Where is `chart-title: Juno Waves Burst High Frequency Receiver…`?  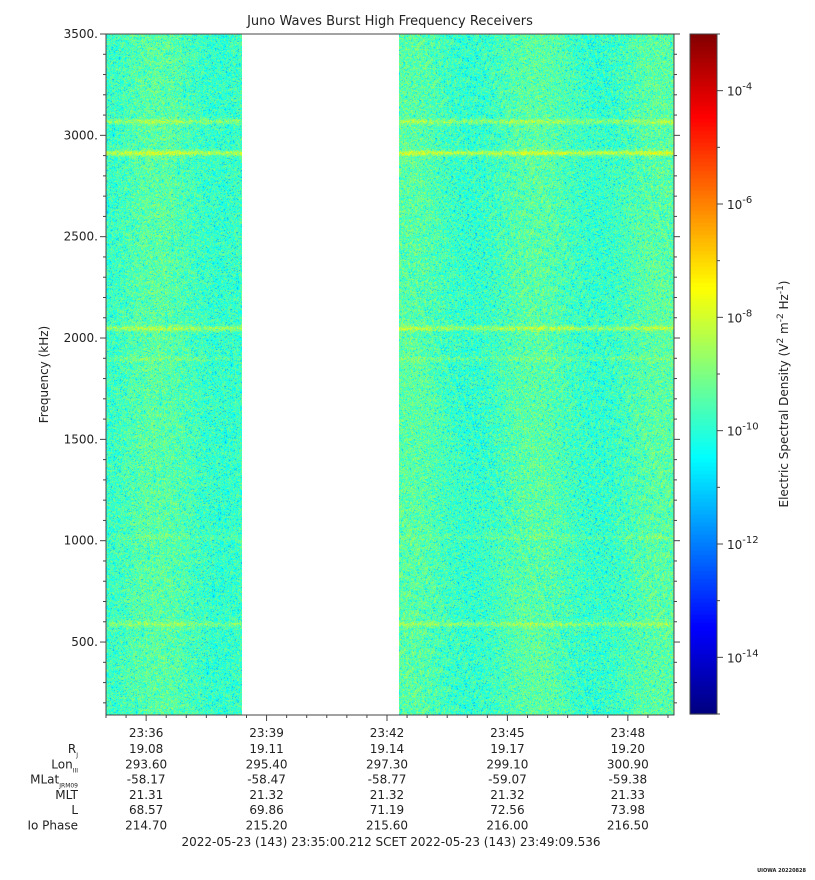
chart-title: Juno Waves Burst High Frequency Receiver… is located at coordinates (389, 21).